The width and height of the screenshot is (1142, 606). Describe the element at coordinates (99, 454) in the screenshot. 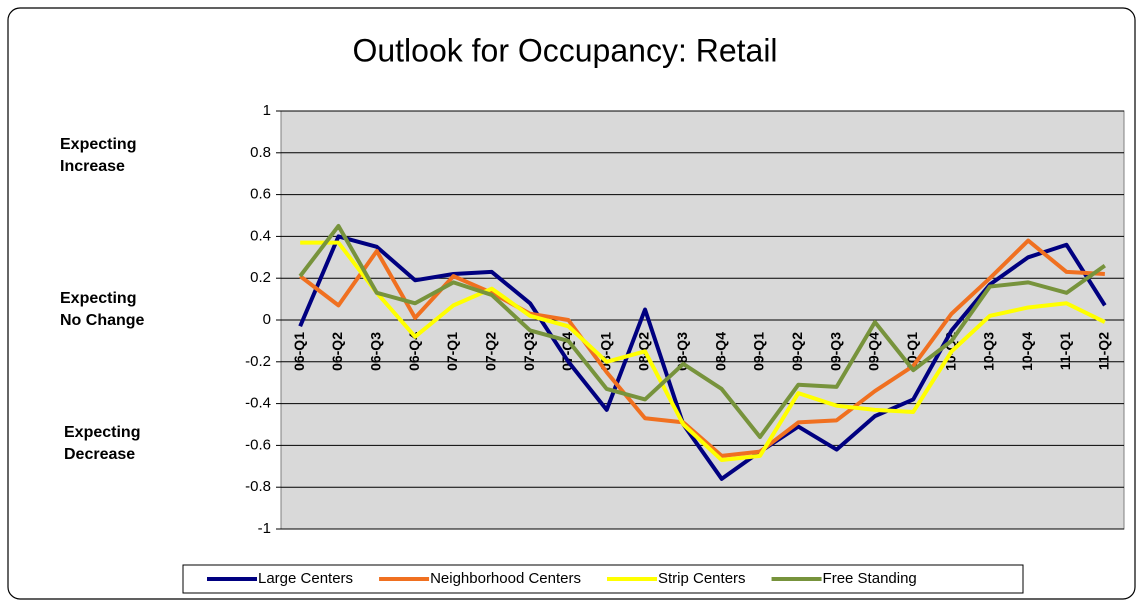

I see `annotation: Decrease` at that location.